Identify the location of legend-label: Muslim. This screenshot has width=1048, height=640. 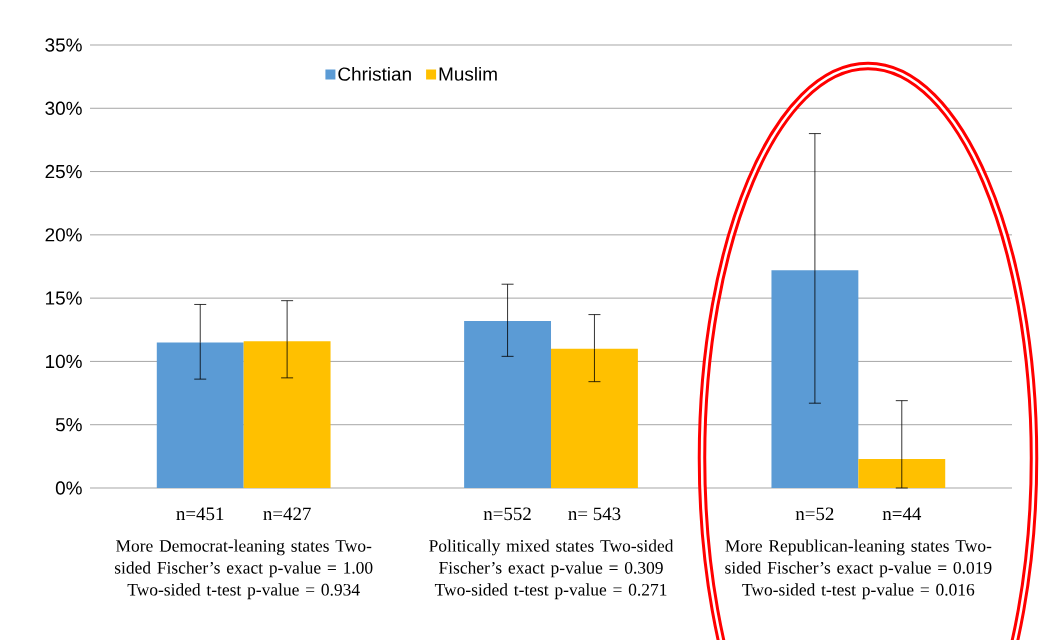
(468, 73).